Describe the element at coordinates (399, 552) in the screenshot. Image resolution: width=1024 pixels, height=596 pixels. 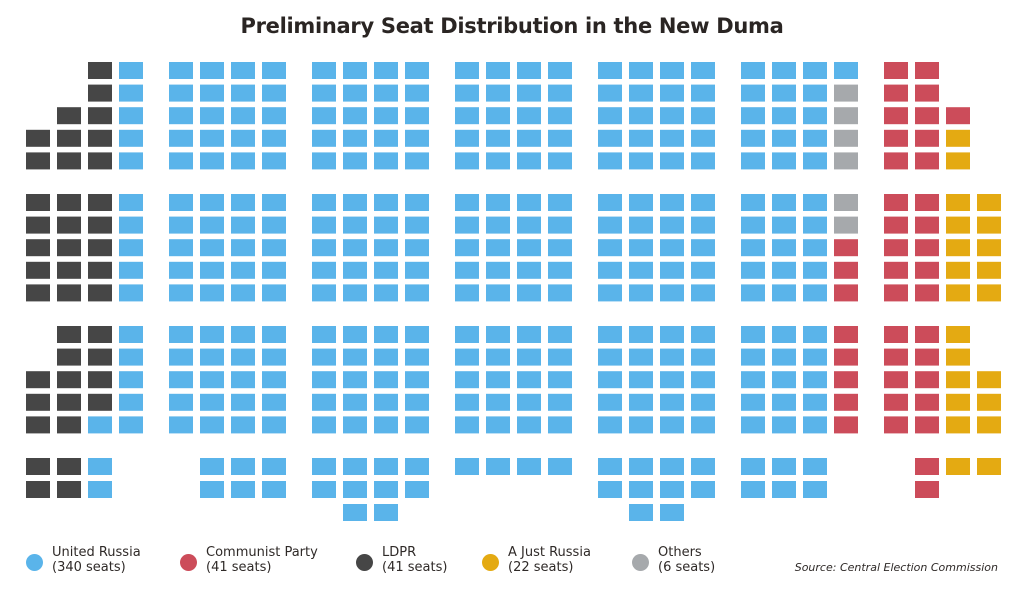
I see `legend-label: LDPR` at that location.